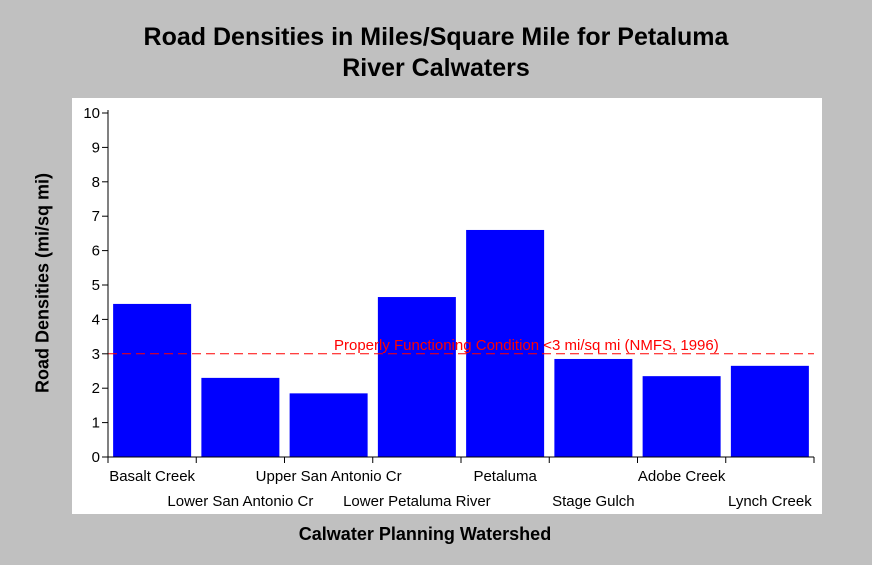  I want to click on y-tick-label-0: 0, so click(96, 457).